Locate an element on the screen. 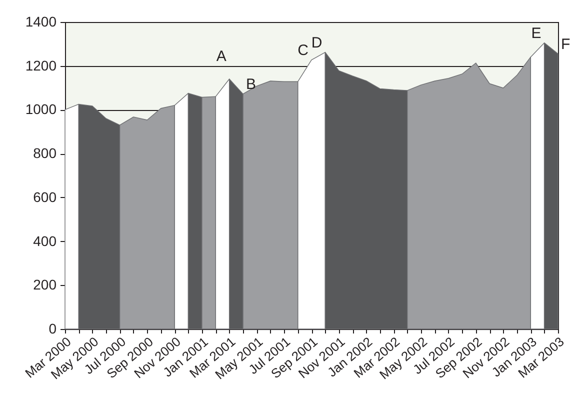  annotation: A is located at coordinates (221, 57).